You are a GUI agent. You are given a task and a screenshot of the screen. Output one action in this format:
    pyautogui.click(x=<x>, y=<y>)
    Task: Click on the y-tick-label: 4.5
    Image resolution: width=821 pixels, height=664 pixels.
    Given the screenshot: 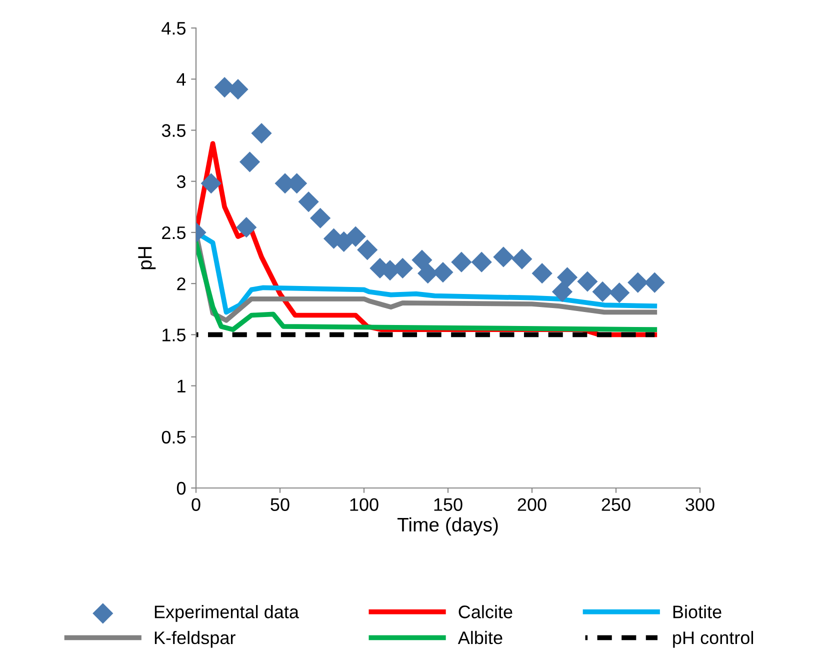 What is the action you would take?
    pyautogui.click(x=174, y=28)
    